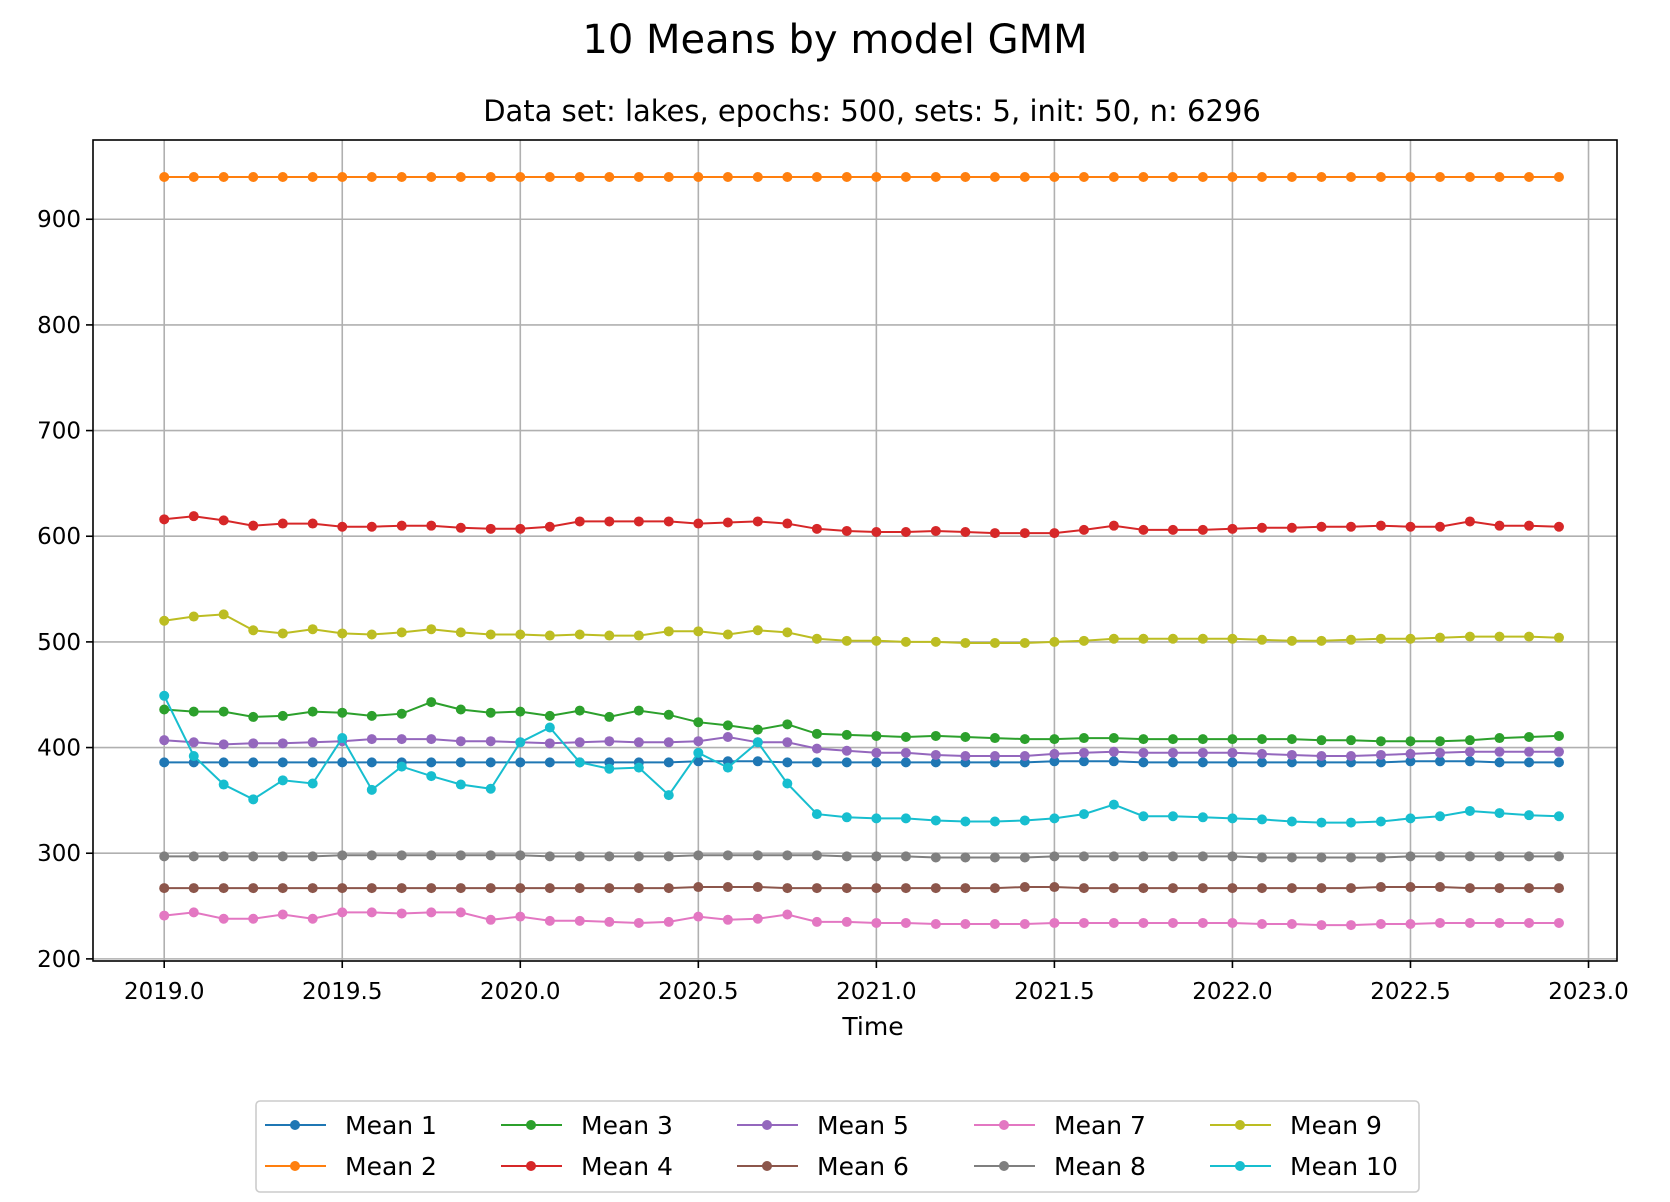  Describe the element at coordinates (59, 854) in the screenshot. I see `y-tick-label: 300` at that location.